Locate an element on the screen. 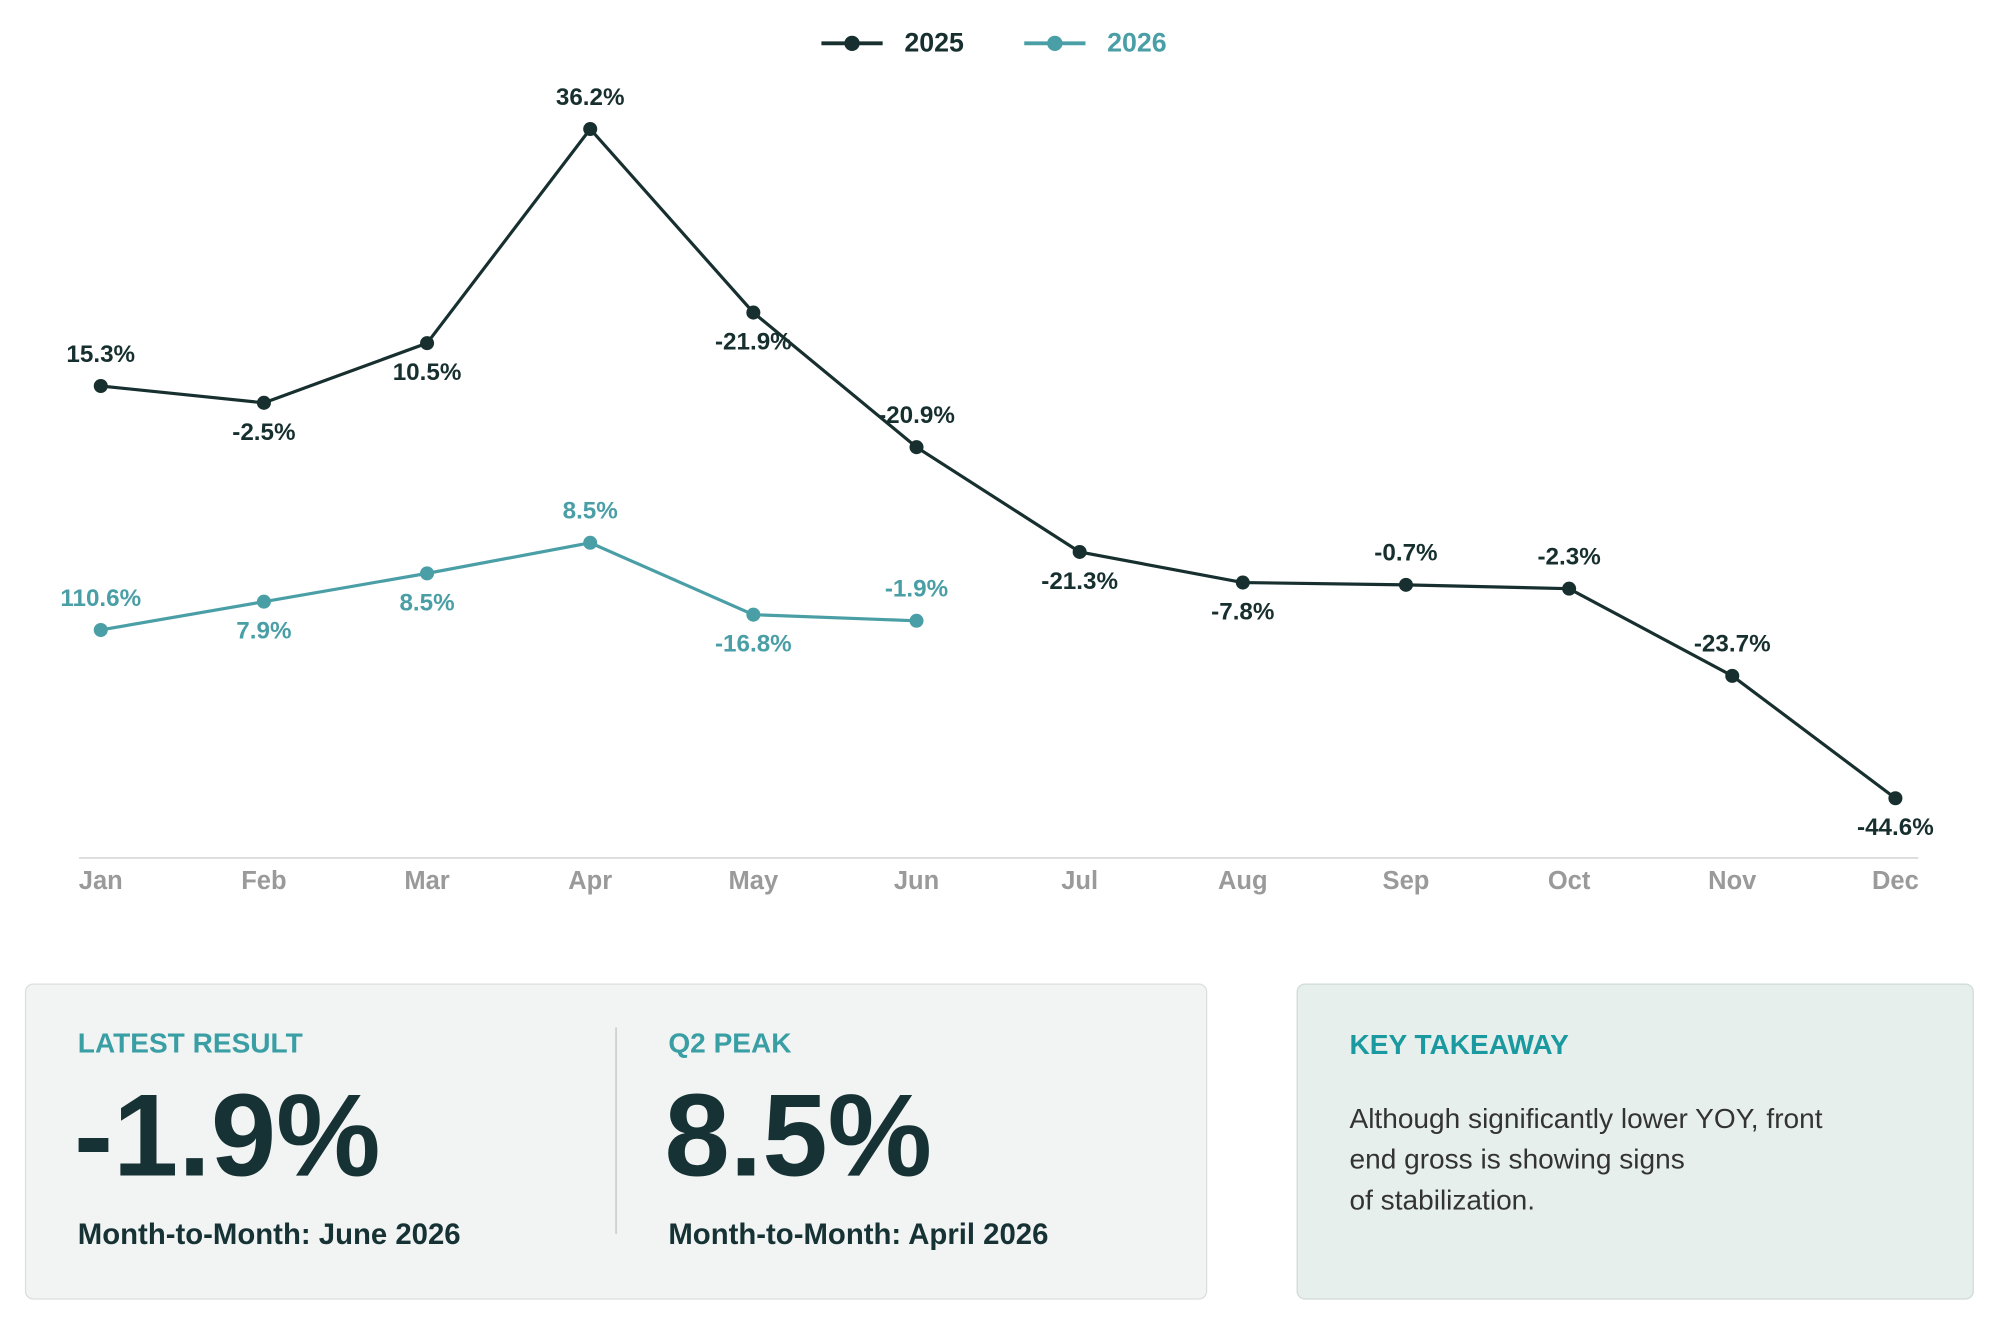  card-value: 8.5% is located at coordinates (798, 1135).